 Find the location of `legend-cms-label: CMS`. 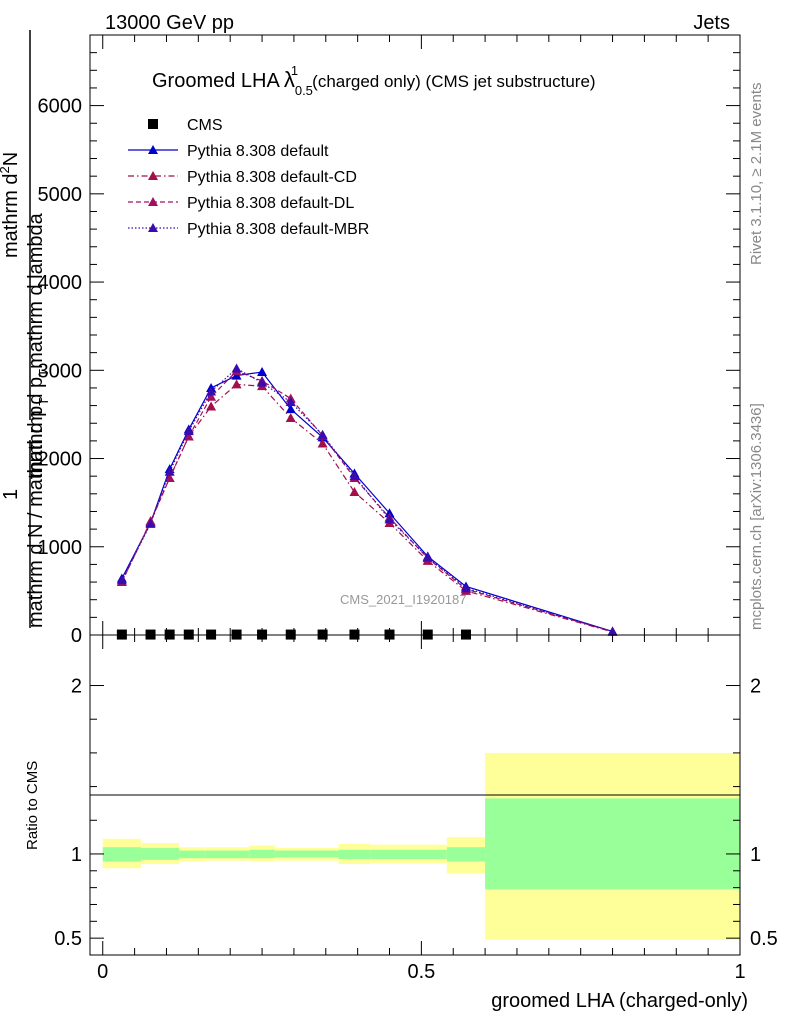

legend-cms-label: CMS is located at coordinates (205, 125).